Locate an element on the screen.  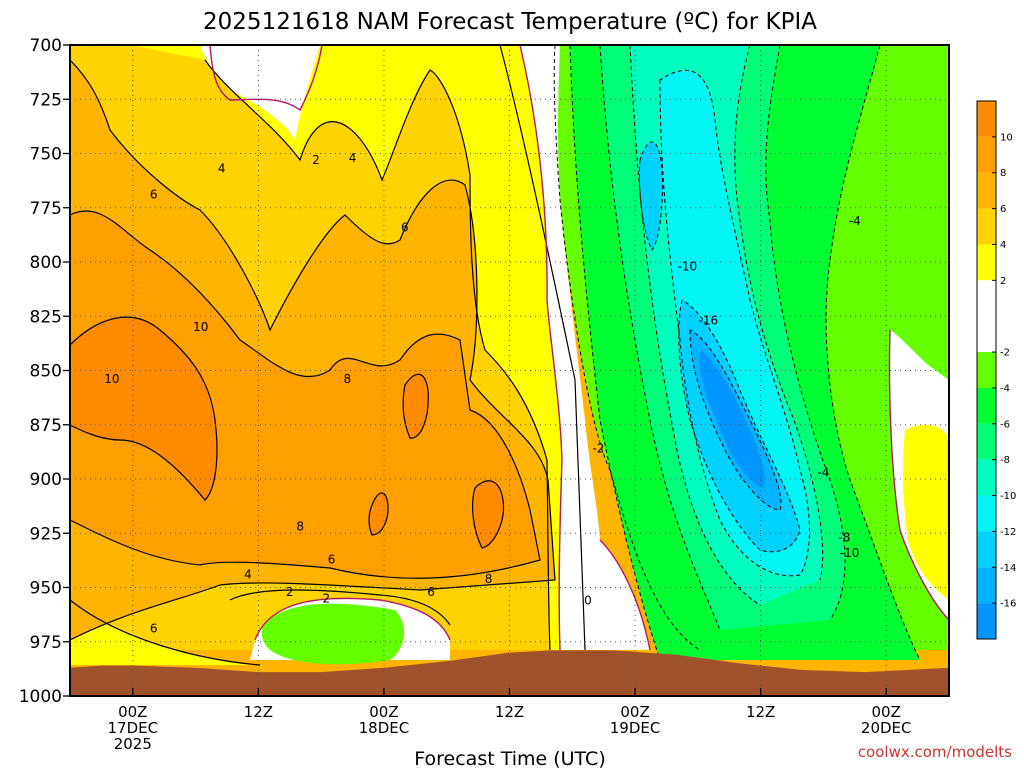
band-minus10-minus12 is located at coordinates (735, 323).